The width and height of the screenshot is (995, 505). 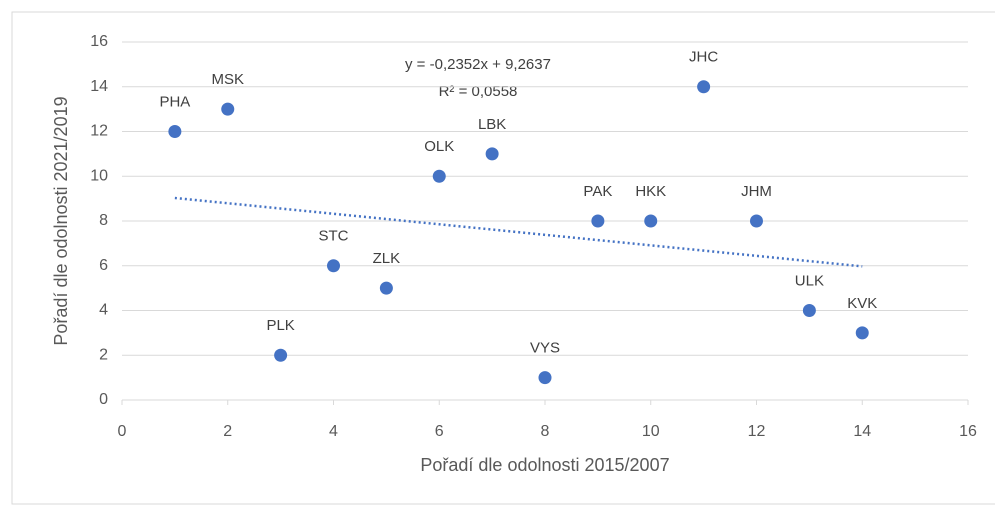 I want to click on x-tick-label: 4, so click(x=333, y=431).